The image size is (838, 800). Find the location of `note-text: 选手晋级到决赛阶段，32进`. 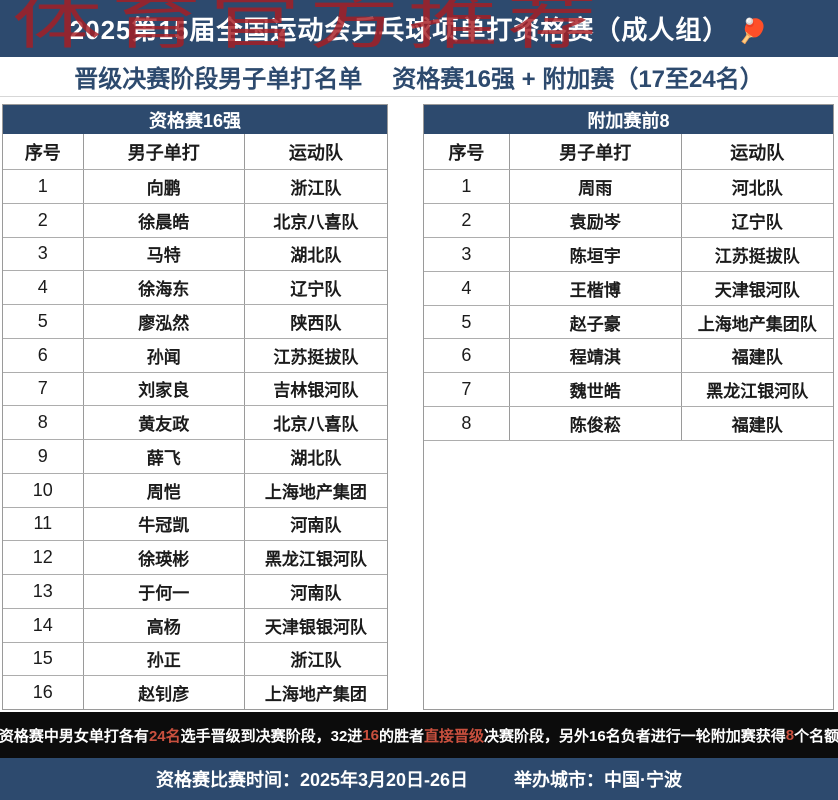

note-text: 选手晋级到决赛阶段，32进 is located at coordinates (271, 736).